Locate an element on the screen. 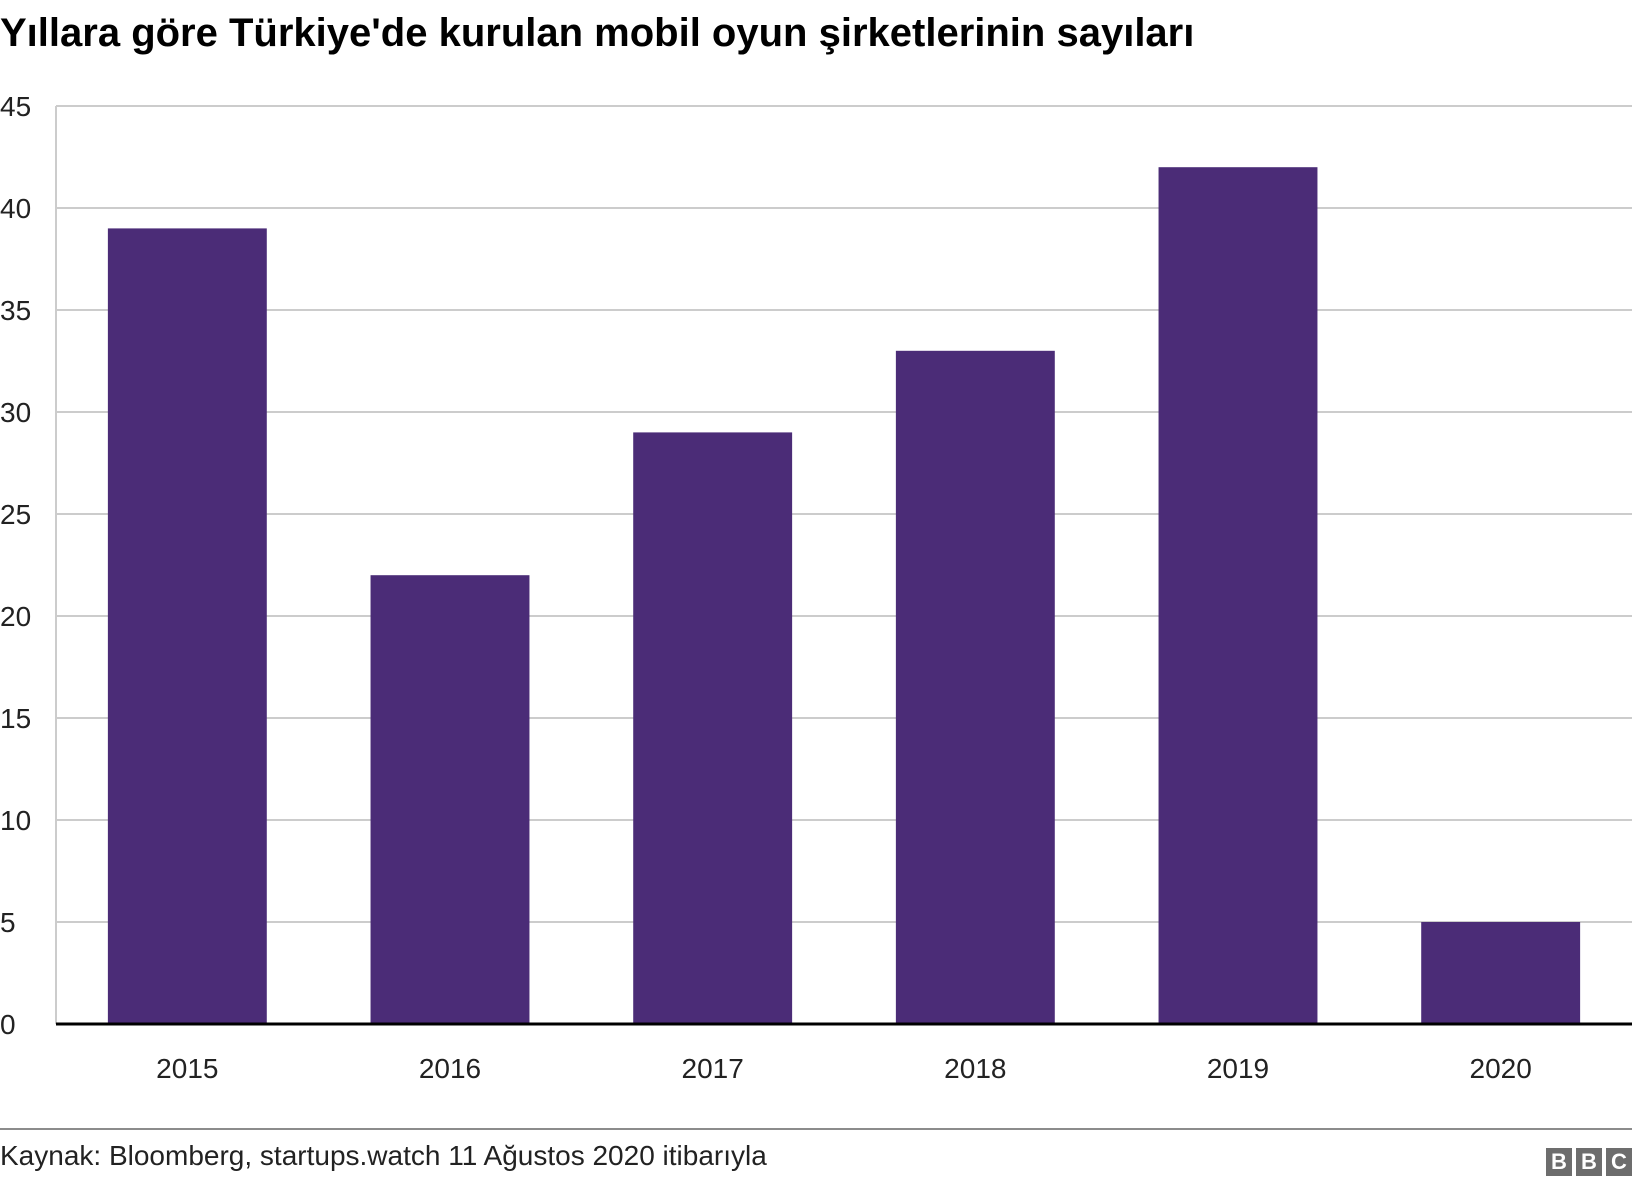  y-tick-label: 45 is located at coordinates (15, 106).